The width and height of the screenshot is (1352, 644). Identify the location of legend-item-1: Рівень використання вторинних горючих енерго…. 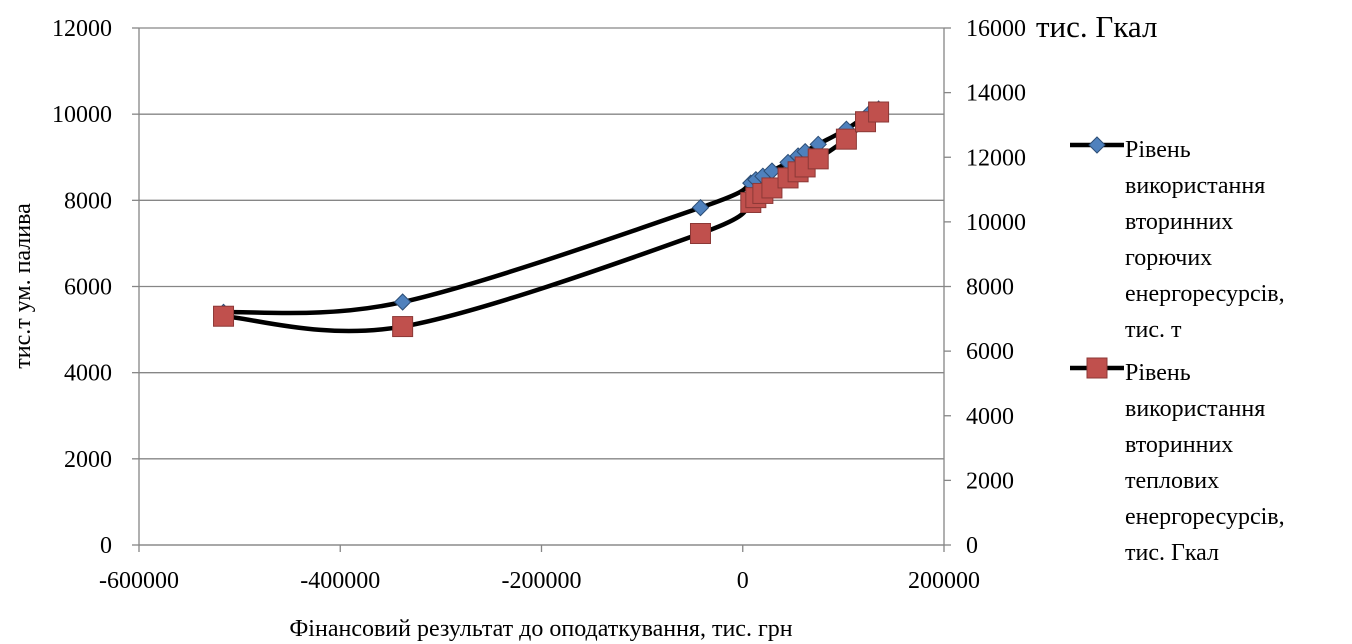
(1177, 239).